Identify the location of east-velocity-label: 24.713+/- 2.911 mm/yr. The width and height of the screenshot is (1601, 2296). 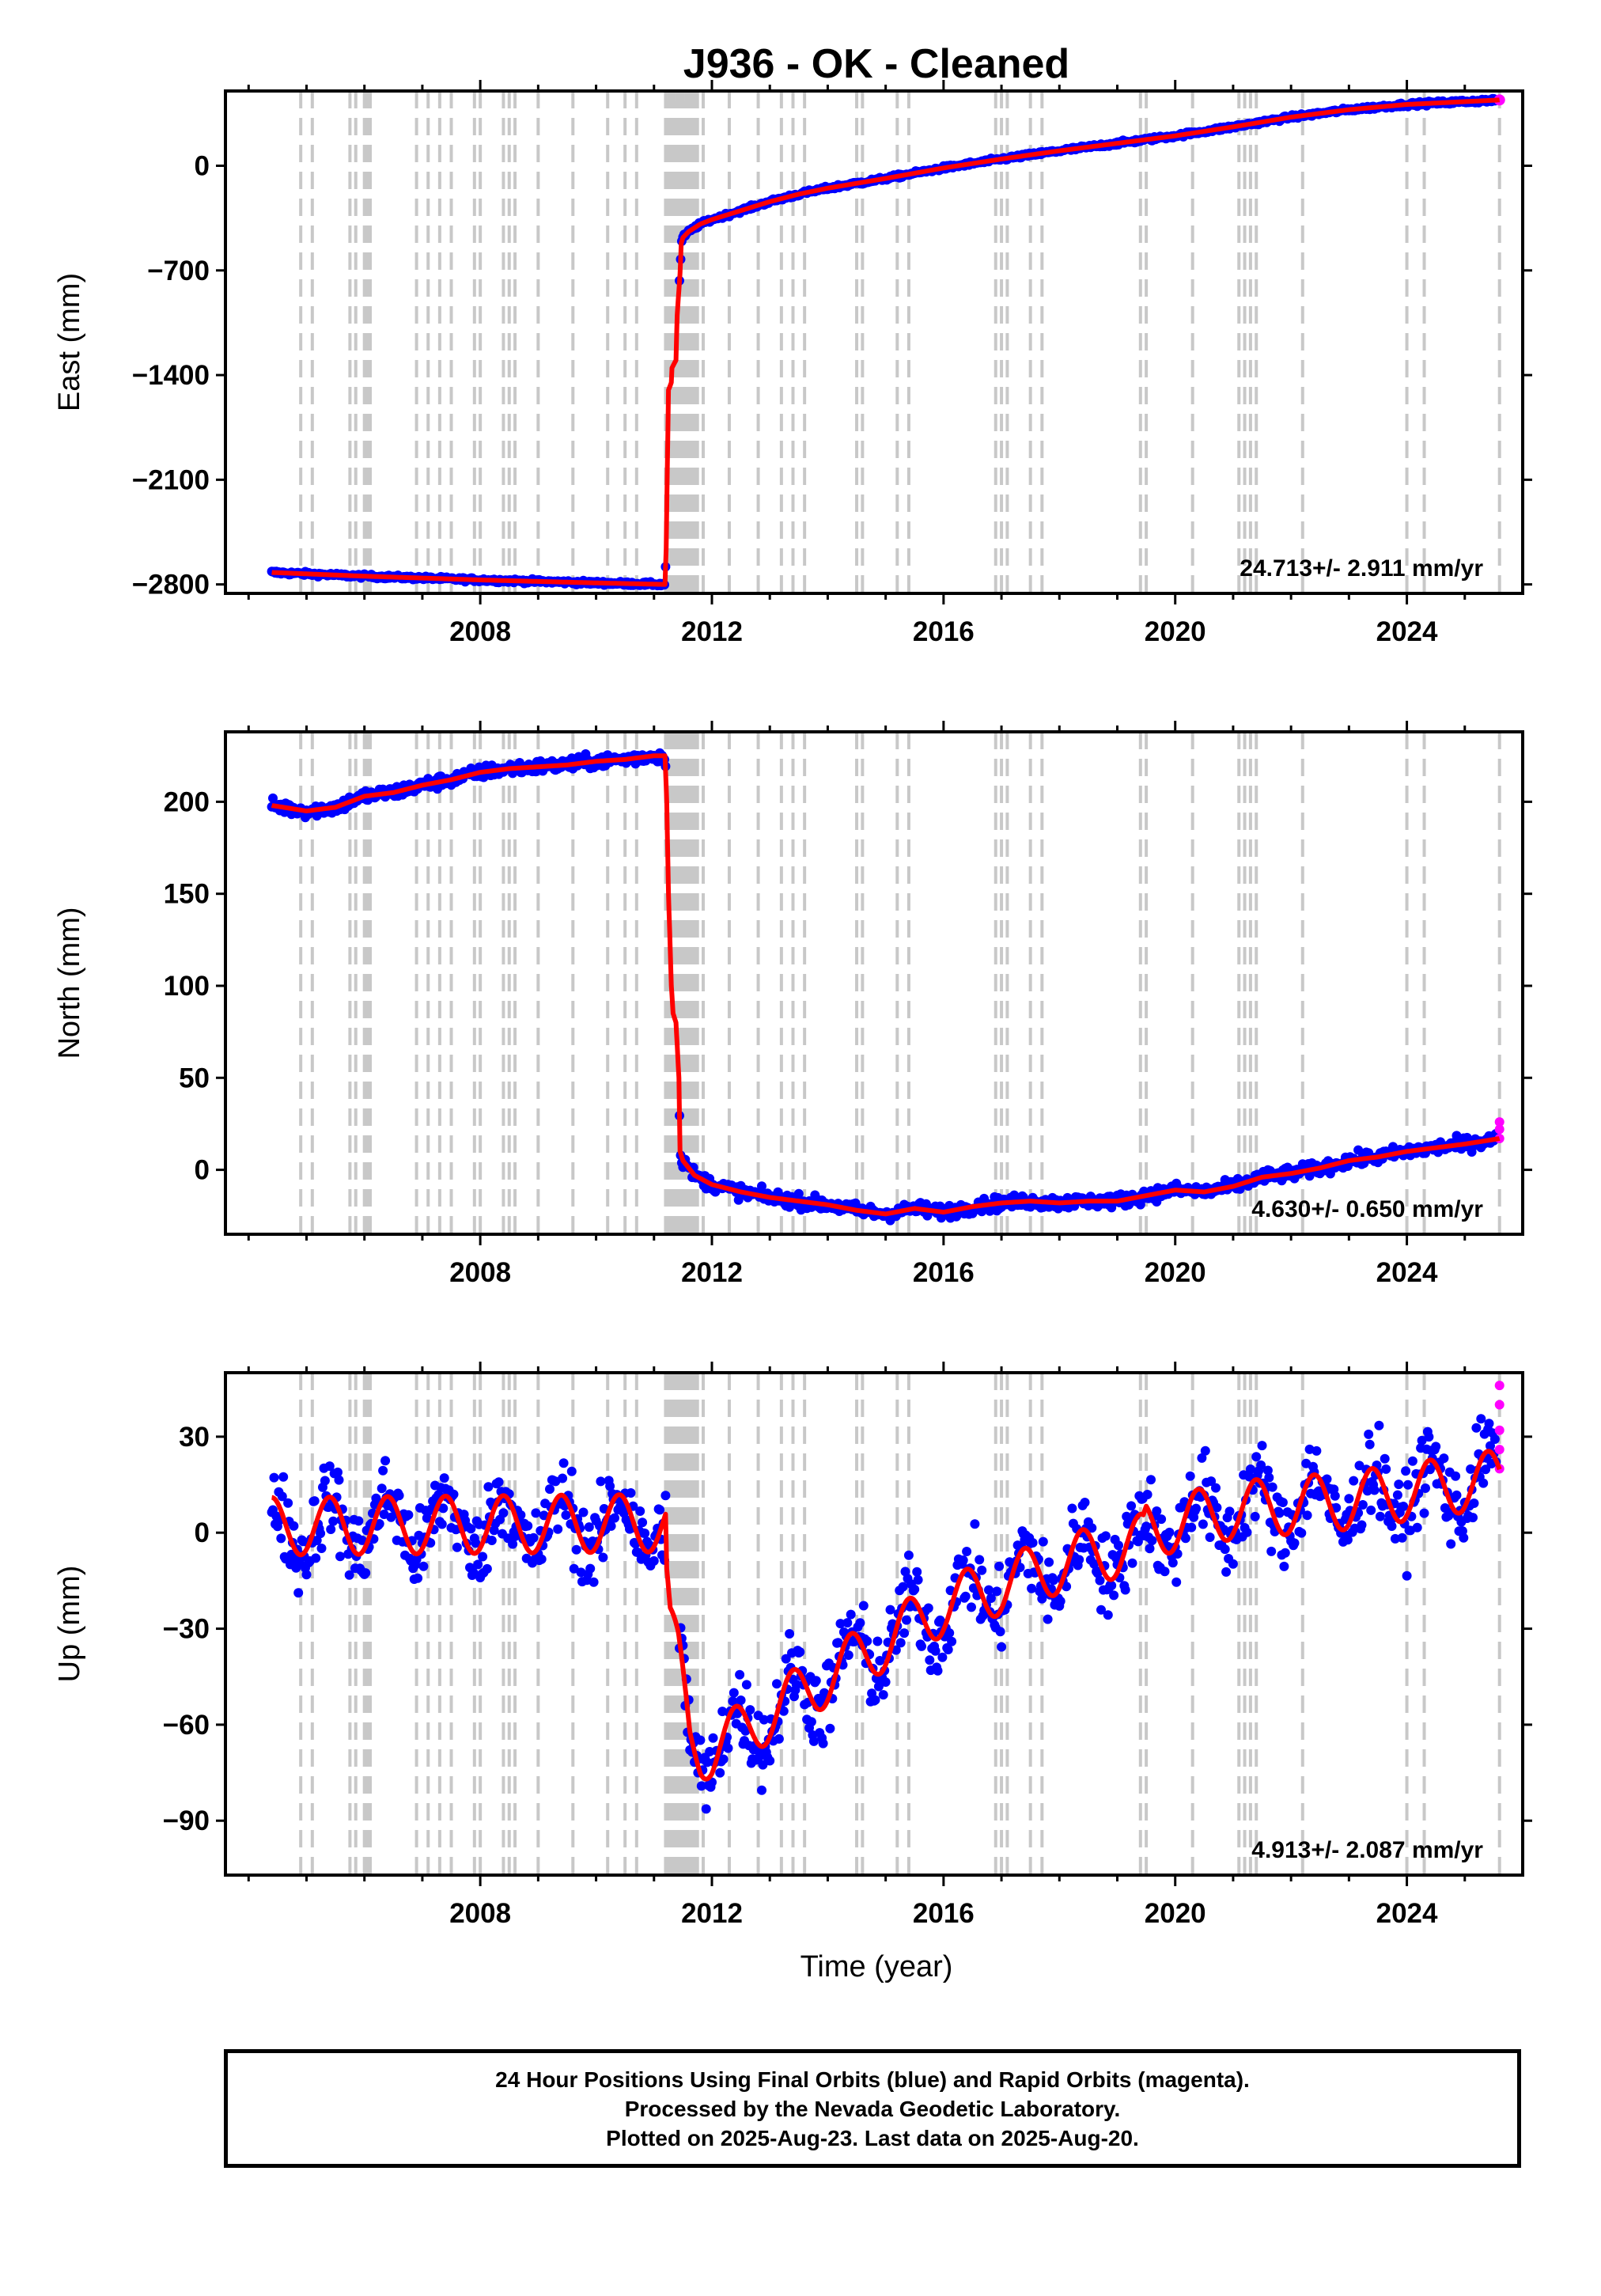
(1362, 568).